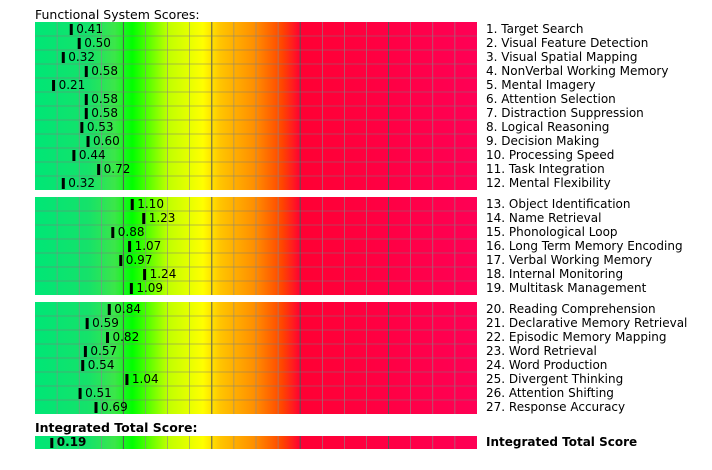 The height and width of the screenshot is (470, 712). Describe the element at coordinates (565, 113) in the screenshot. I see `function-label: 7. Distraction Suppression` at that location.